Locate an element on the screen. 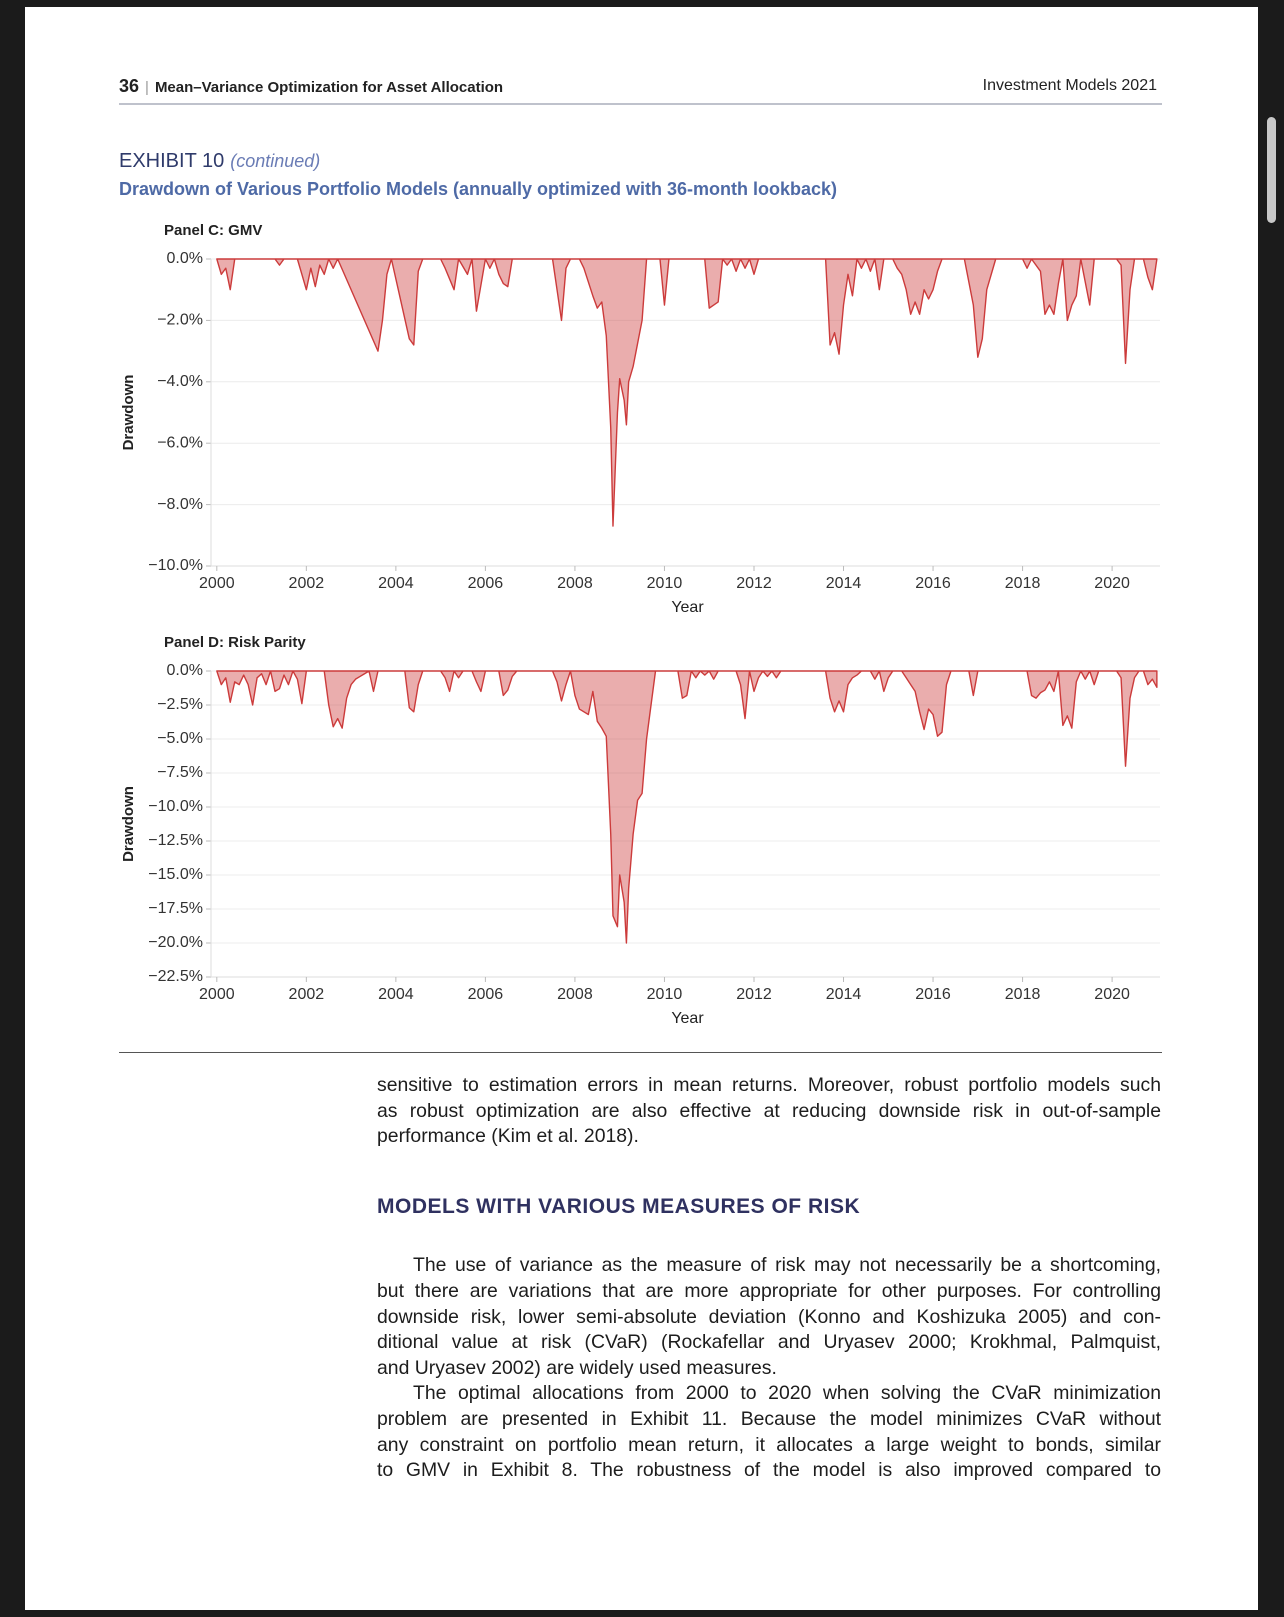 Image resolution: width=1284 pixels, height=1617 pixels. y-tick-label: −15.0% is located at coordinates (175, 874).